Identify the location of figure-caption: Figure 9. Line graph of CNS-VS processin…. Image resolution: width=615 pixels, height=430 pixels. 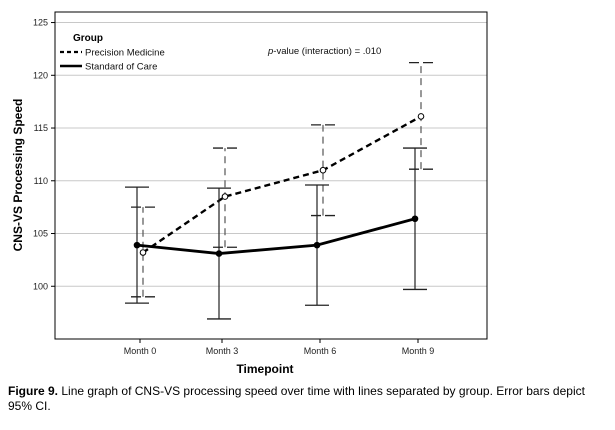
(308, 399).